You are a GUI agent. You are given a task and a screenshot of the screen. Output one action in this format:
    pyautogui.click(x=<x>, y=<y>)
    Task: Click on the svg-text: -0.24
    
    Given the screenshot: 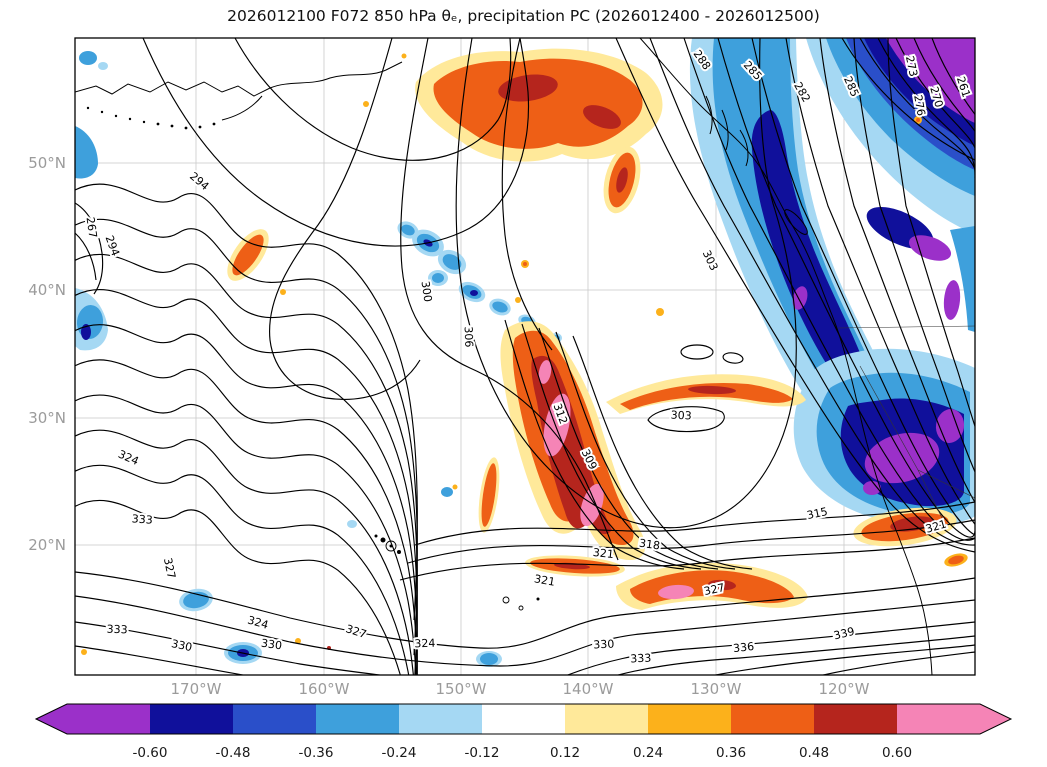 What is the action you would take?
    pyautogui.click(x=399, y=753)
    